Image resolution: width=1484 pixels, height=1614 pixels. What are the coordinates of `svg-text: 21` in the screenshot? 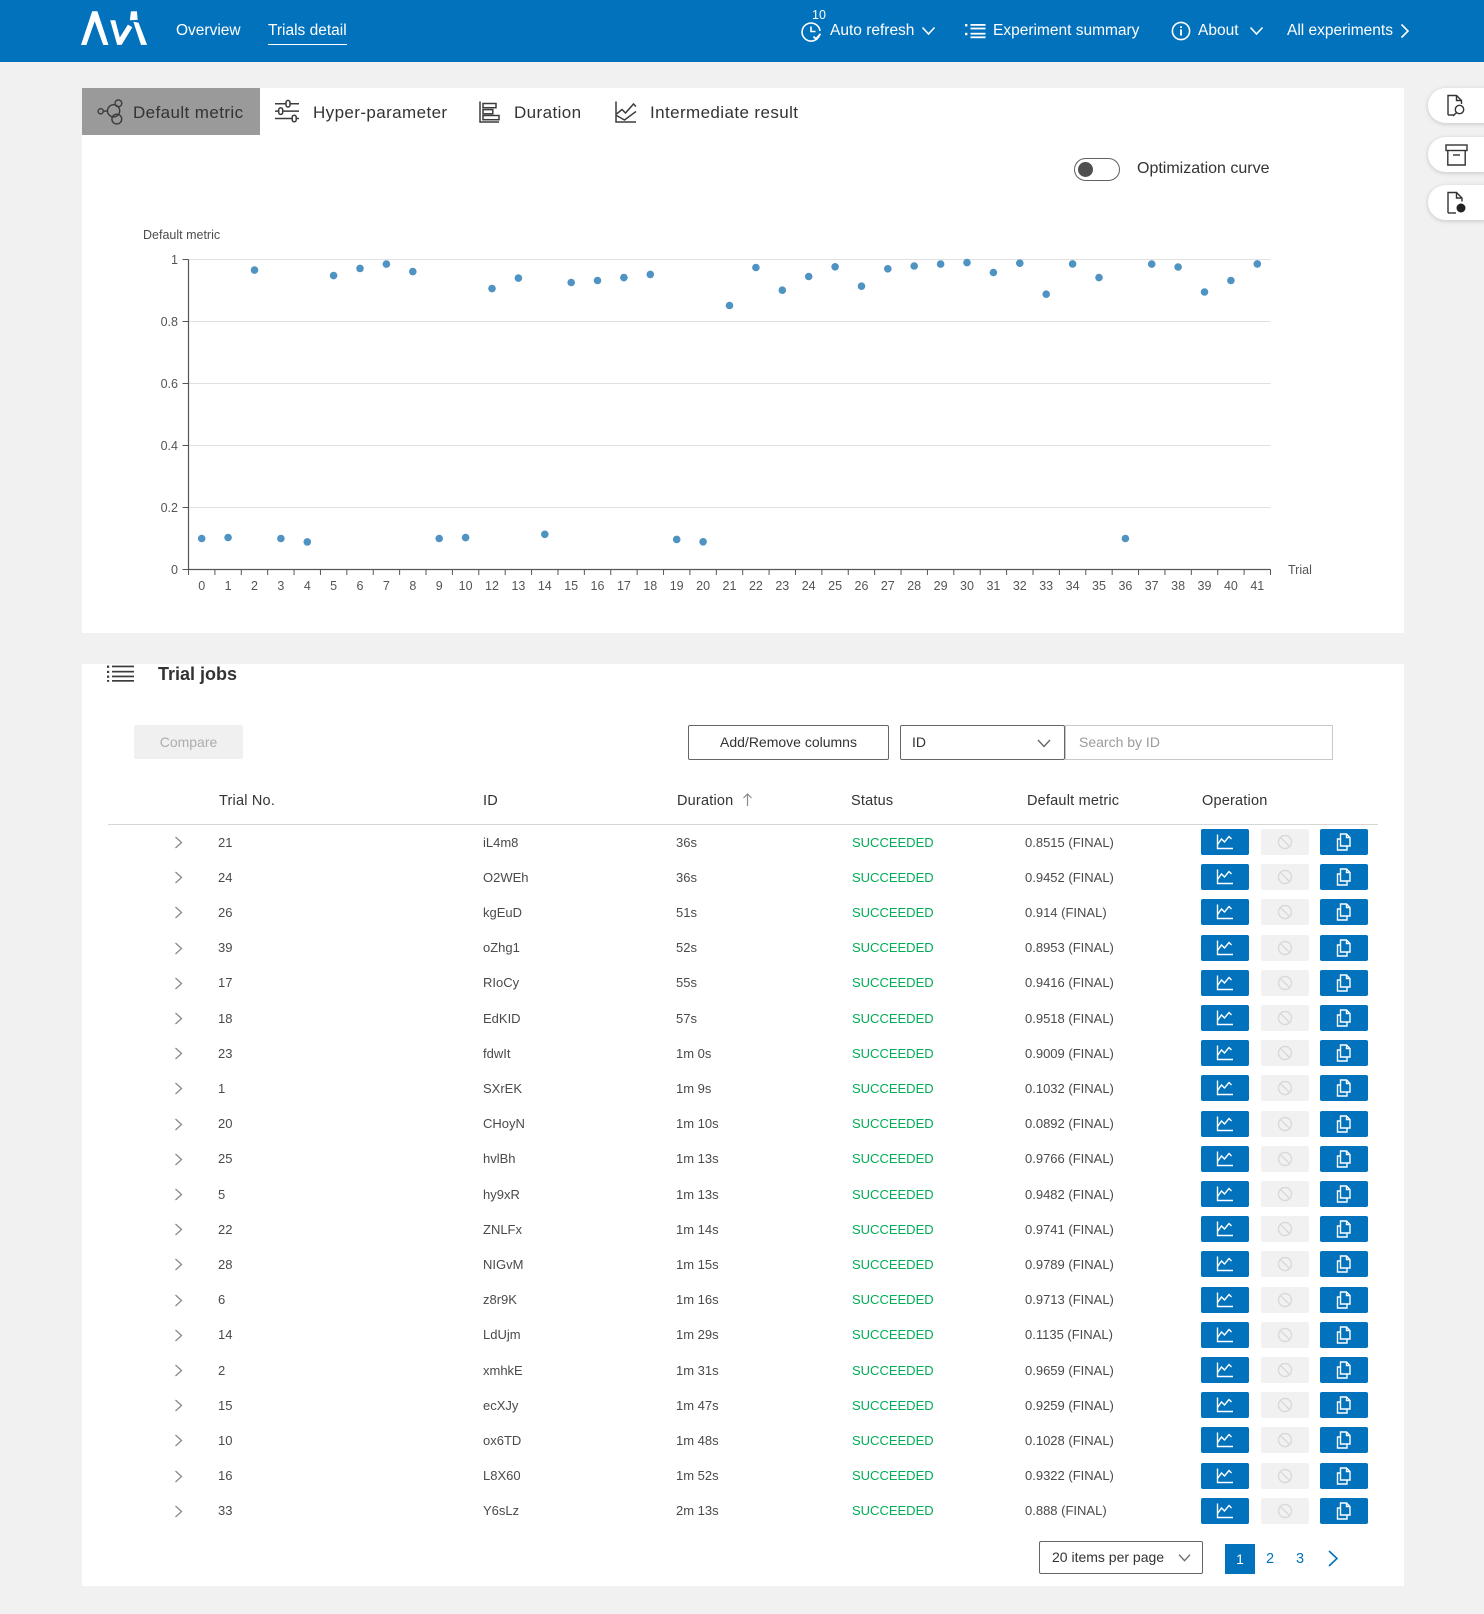 It's located at (730, 586).